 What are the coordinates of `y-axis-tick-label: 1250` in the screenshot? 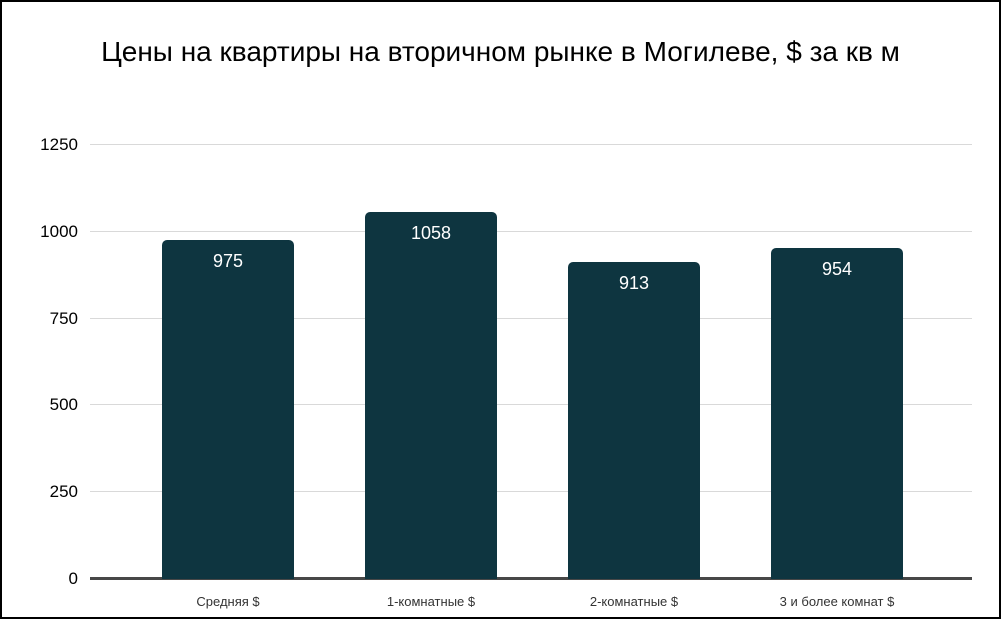 It's located at (59, 144).